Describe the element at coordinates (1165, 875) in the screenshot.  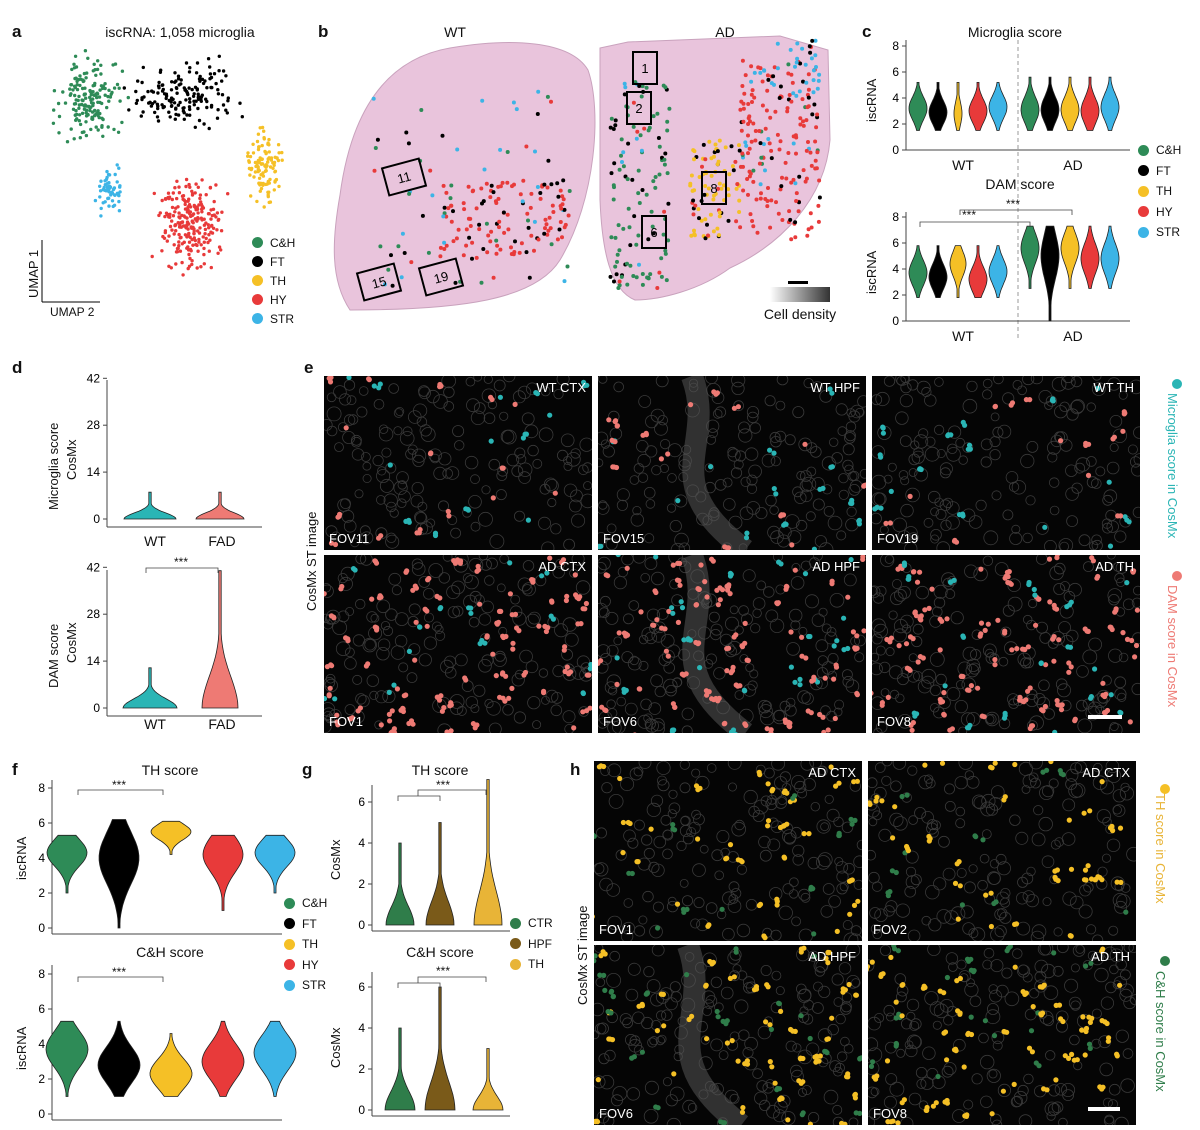
I see `h-legend-dots` at that location.